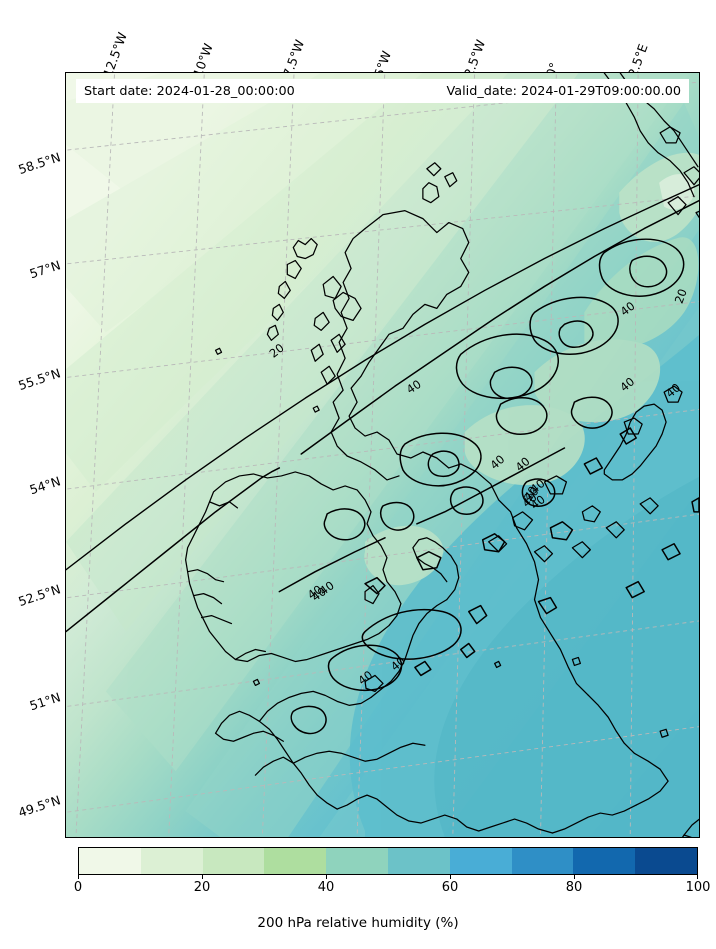  Describe the element at coordinates (392, 886) in the screenshot. I see `colorbar-ticks: 0 20 40 60 80 100` at that location.